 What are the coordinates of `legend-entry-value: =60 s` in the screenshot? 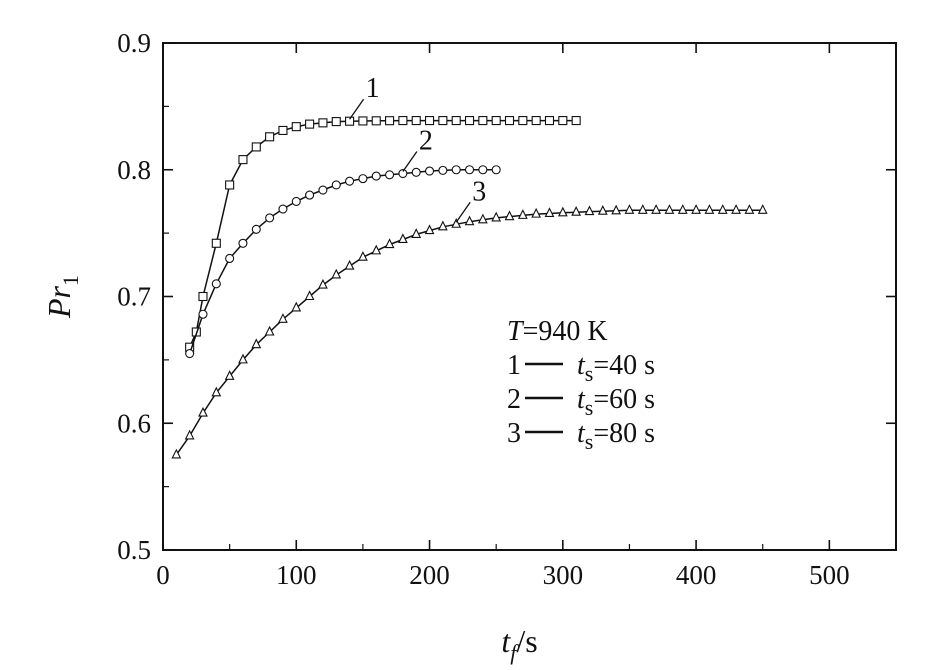 It's located at (624, 399).